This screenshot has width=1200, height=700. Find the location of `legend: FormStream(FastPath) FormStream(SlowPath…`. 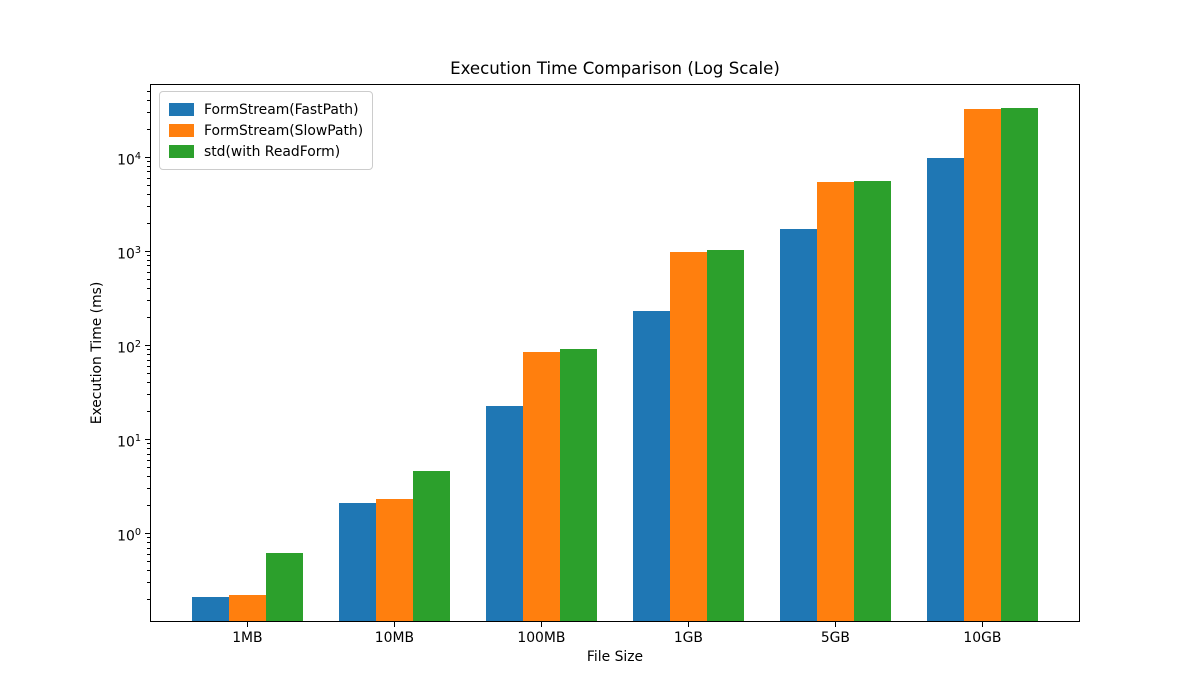

legend: FormStream(FastPath) FormStream(SlowPath… is located at coordinates (266, 130).